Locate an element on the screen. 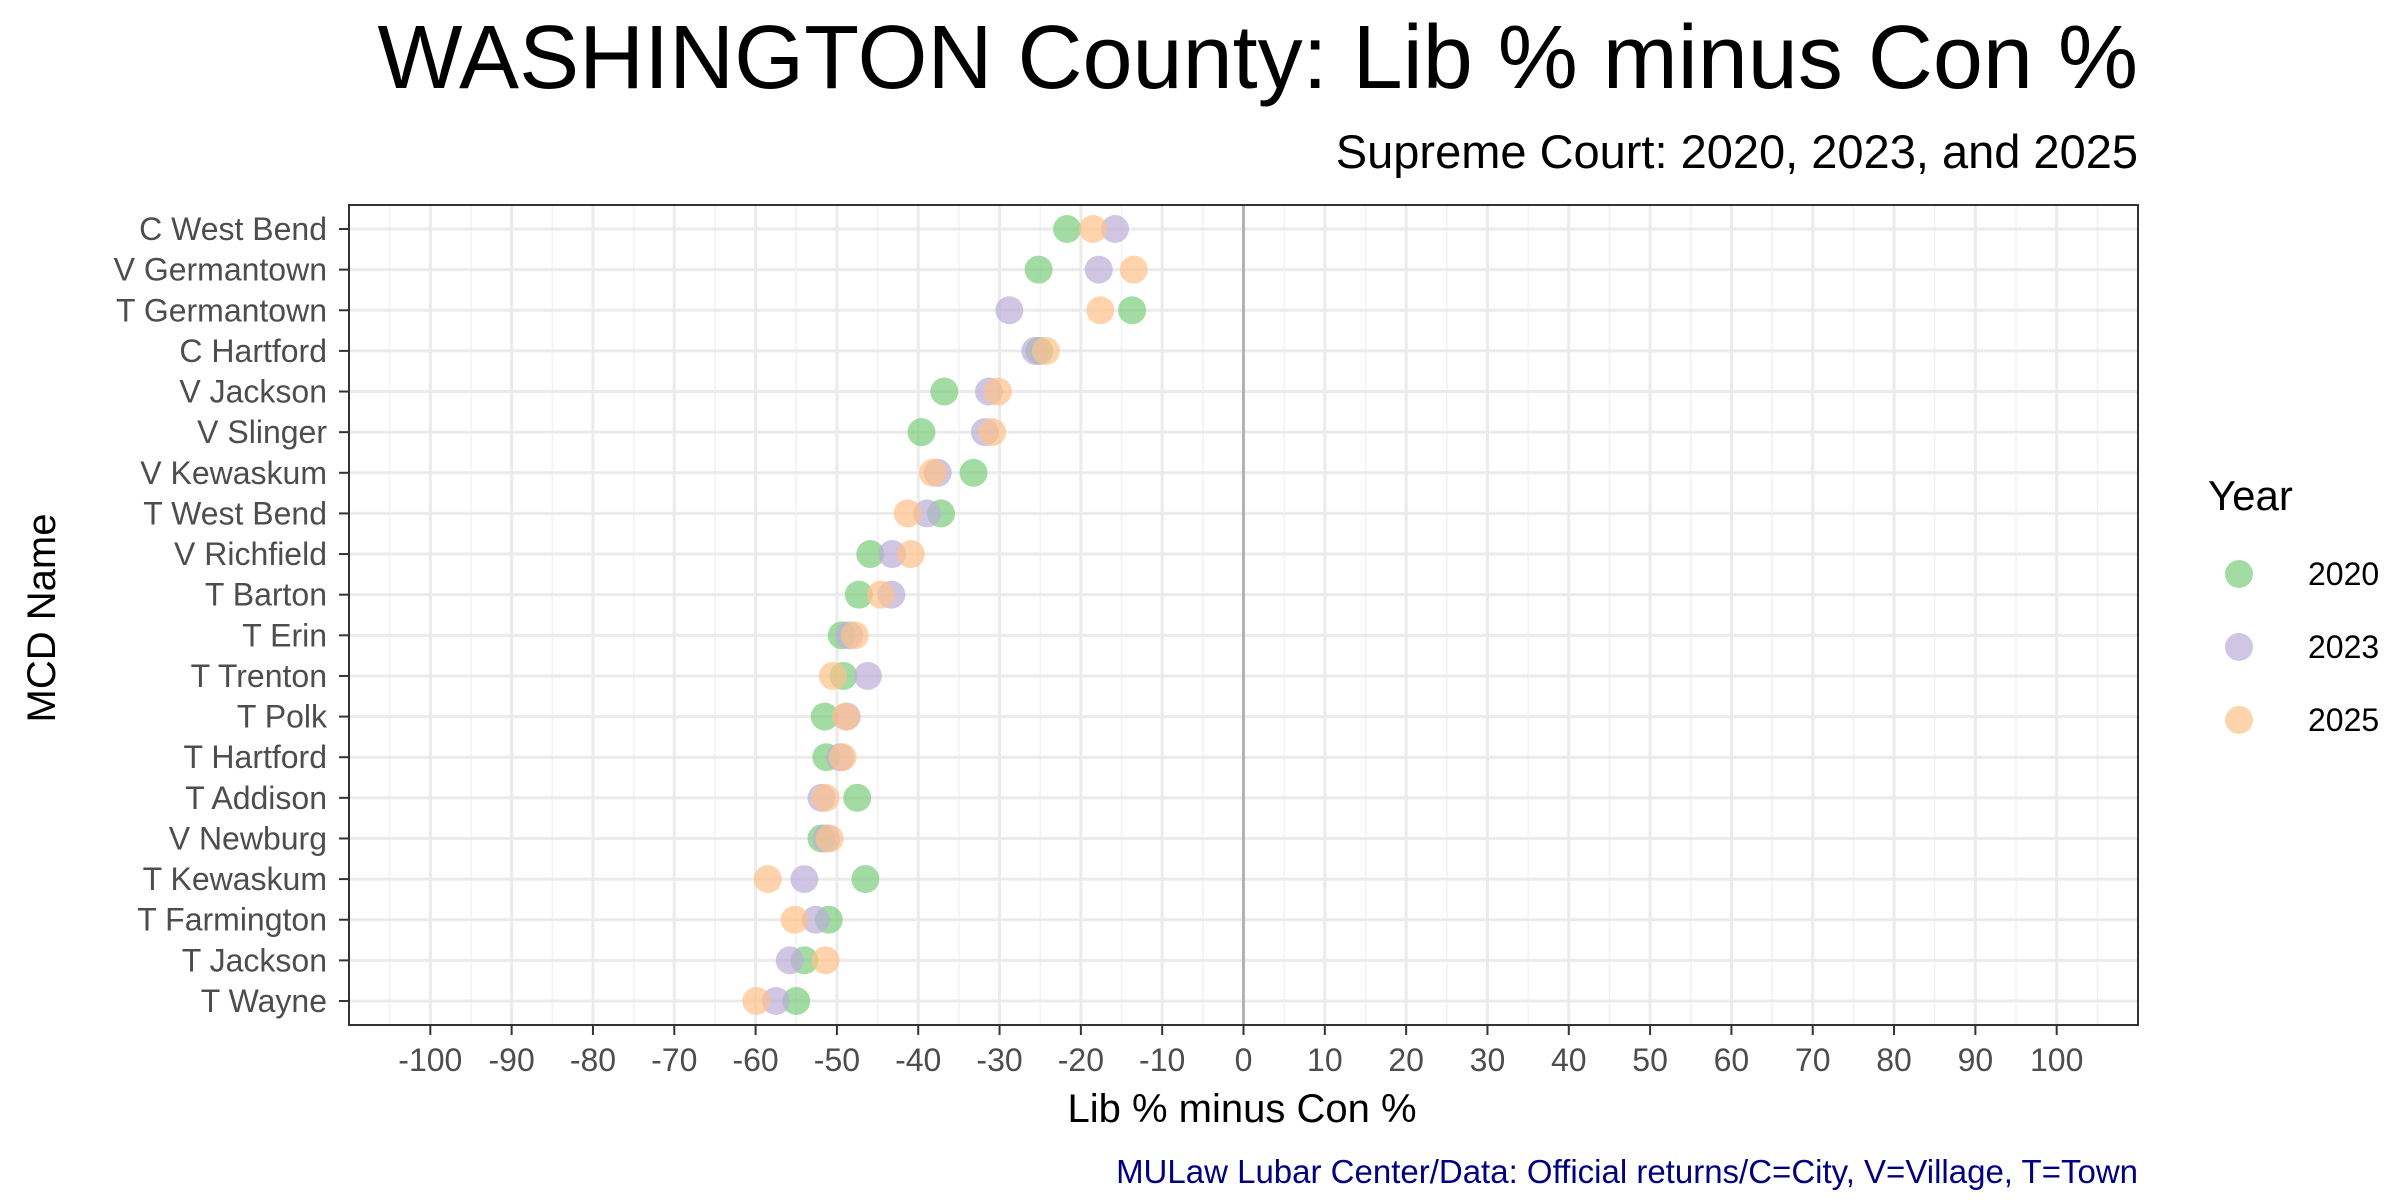  x-tick-label: -80 is located at coordinates (593, 1060).